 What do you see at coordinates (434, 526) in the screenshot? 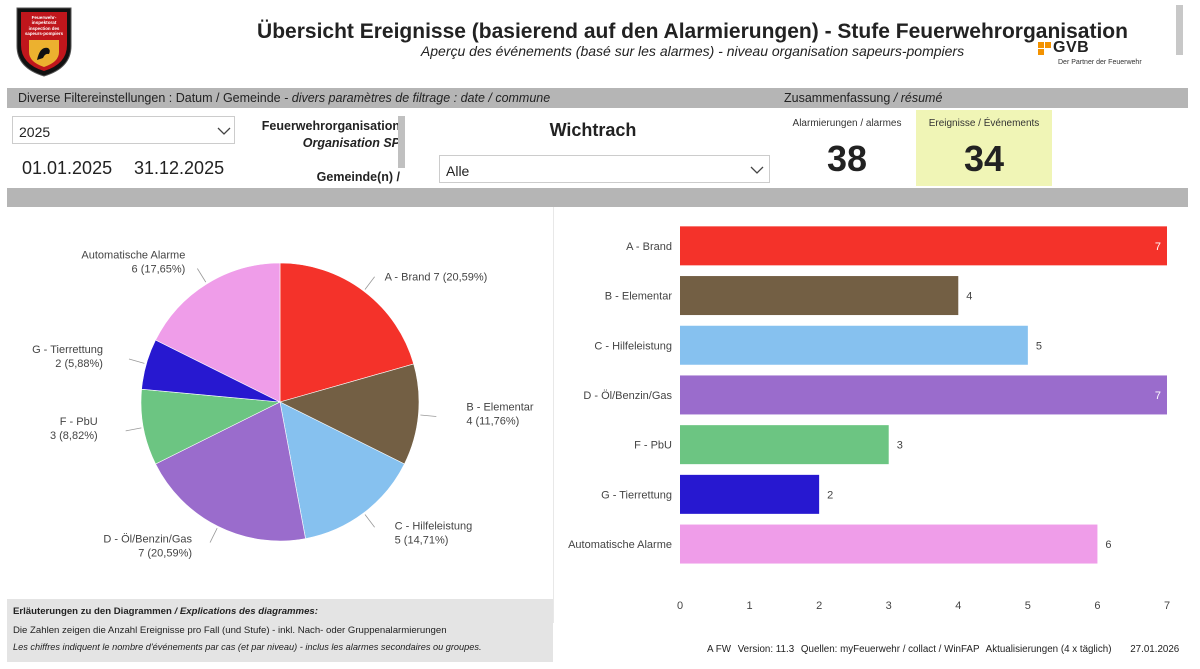
I see `pie-label: C - Hilfeleistung` at bounding box center [434, 526].